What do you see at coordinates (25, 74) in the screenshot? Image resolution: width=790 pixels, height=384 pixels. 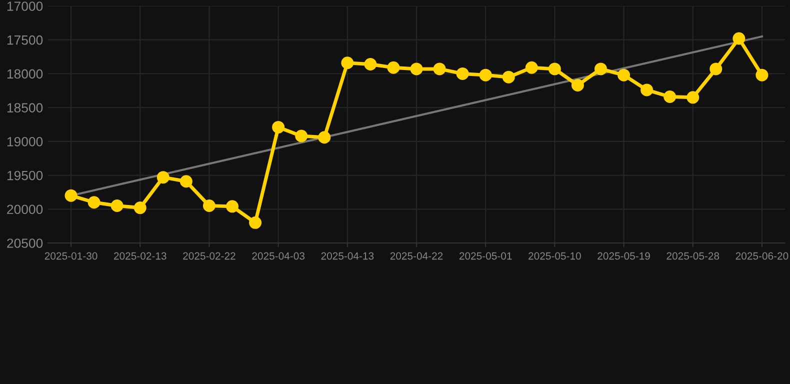 I see `y-tick-label: 18000` at bounding box center [25, 74].